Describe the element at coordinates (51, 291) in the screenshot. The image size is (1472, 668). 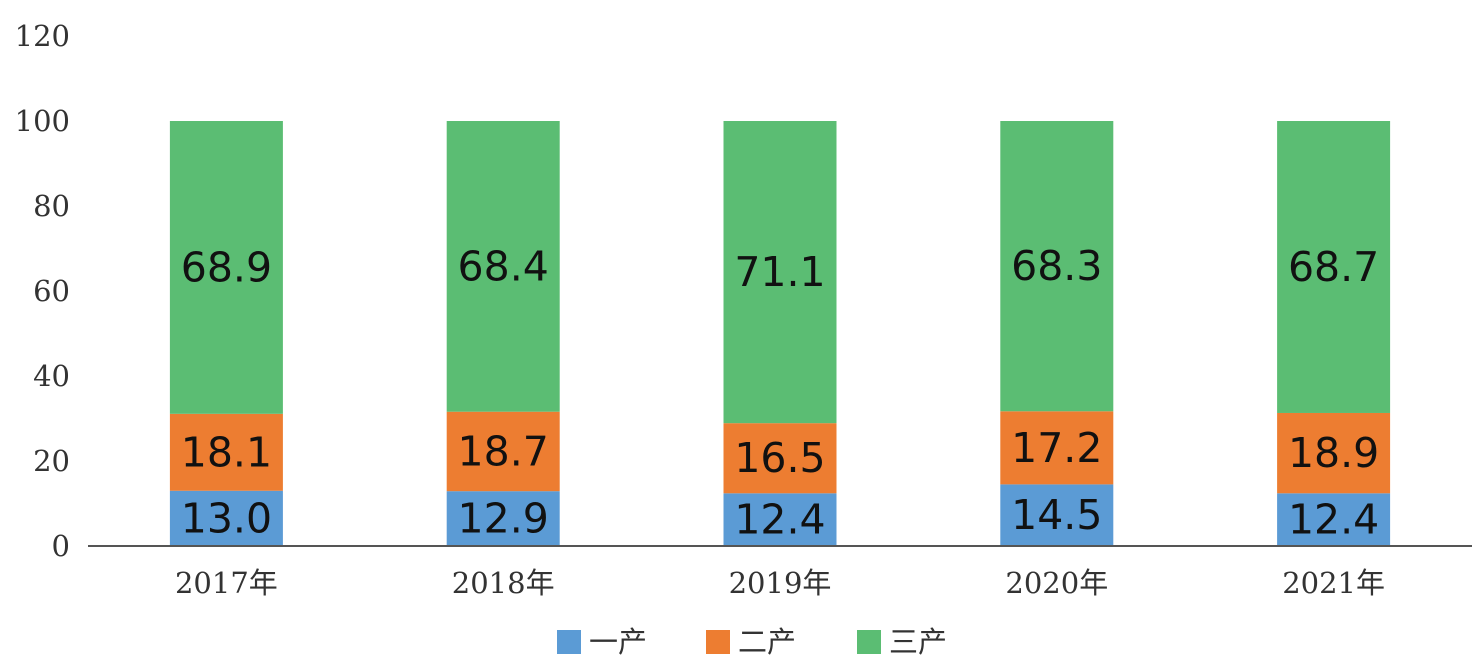
I see `y-tick-label: 60` at that location.